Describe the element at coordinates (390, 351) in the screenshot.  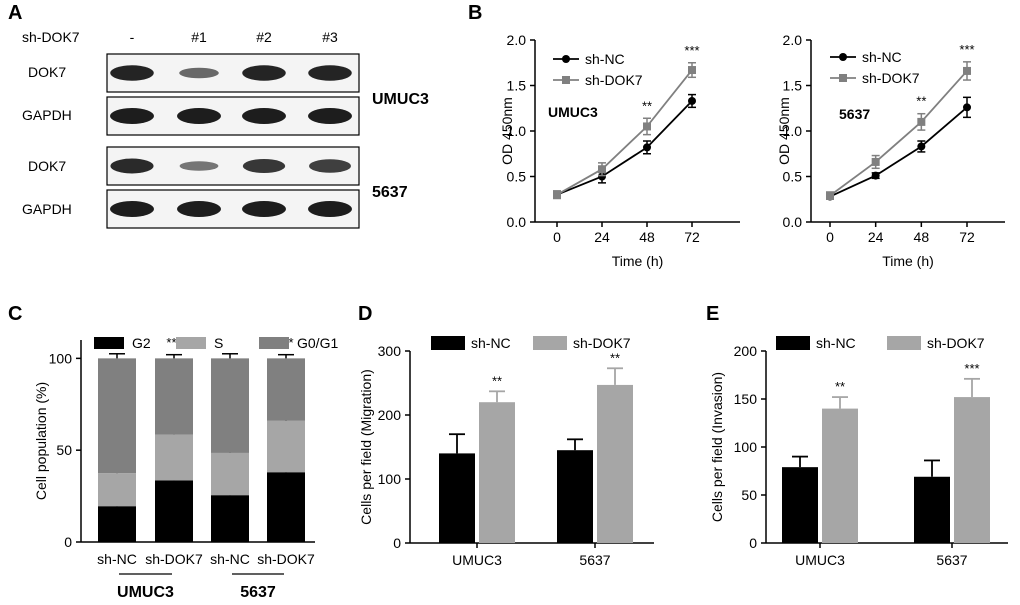
I see `y-tick-label: 300` at that location.